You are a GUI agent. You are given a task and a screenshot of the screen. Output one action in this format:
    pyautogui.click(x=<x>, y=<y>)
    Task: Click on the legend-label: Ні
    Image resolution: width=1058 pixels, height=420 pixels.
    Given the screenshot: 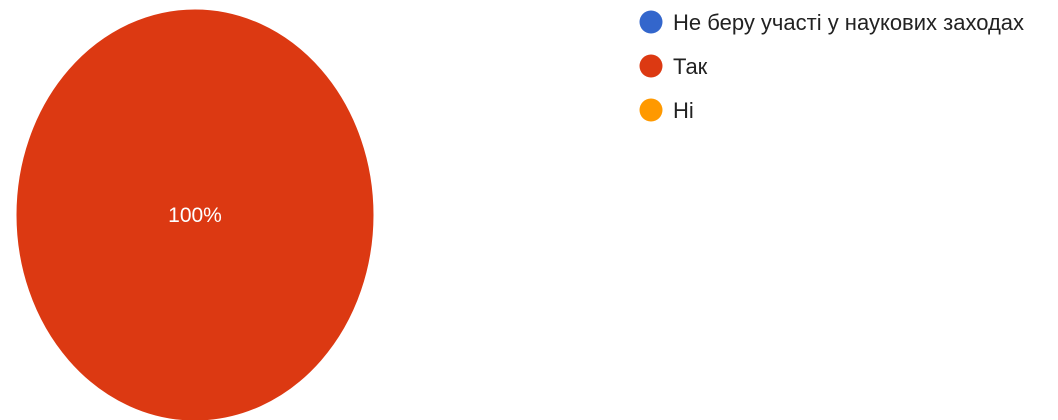 What is the action you would take?
    pyautogui.click(x=683, y=110)
    